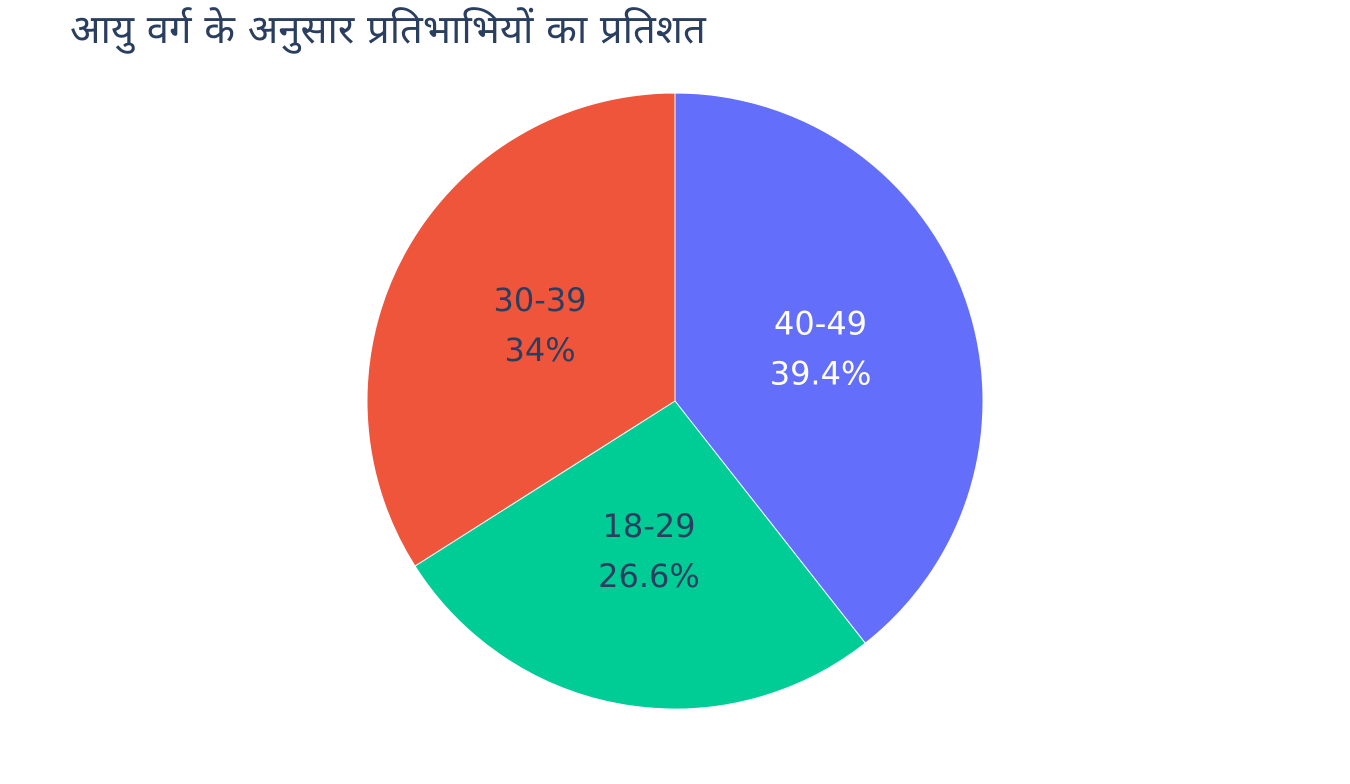 The width and height of the screenshot is (1350, 784). I want to click on slice-value-label: 26.6%, so click(649, 576).